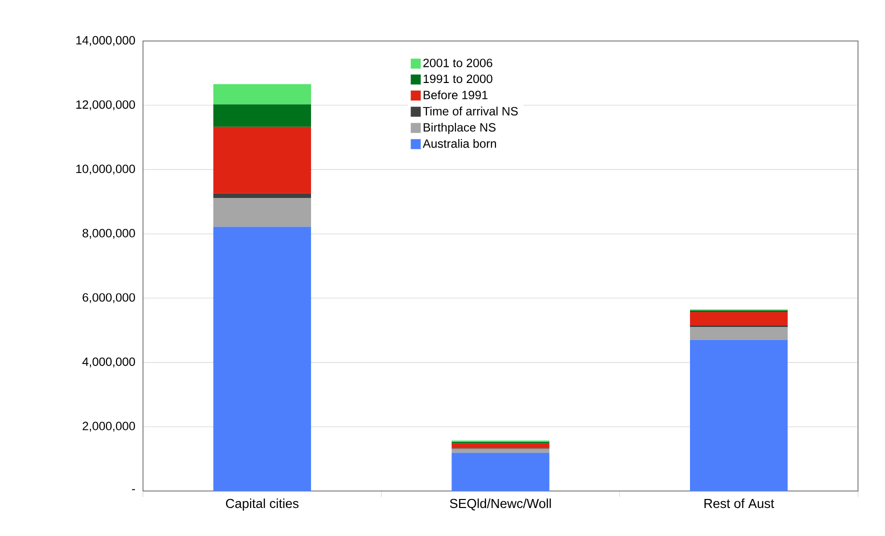 The height and width of the screenshot is (536, 885). What do you see at coordinates (105, 105) in the screenshot?
I see `y-tick-label: 12,000,000` at bounding box center [105, 105].